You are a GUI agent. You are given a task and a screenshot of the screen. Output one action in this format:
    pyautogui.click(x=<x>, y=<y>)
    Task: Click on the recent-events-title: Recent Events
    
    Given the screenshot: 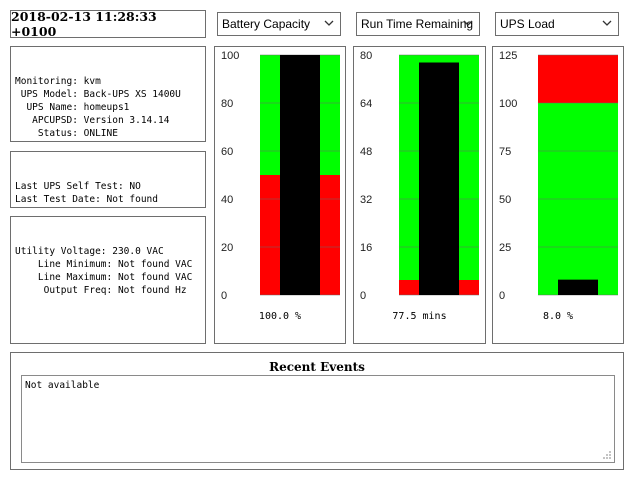 What is the action you would take?
    pyautogui.click(x=317, y=367)
    